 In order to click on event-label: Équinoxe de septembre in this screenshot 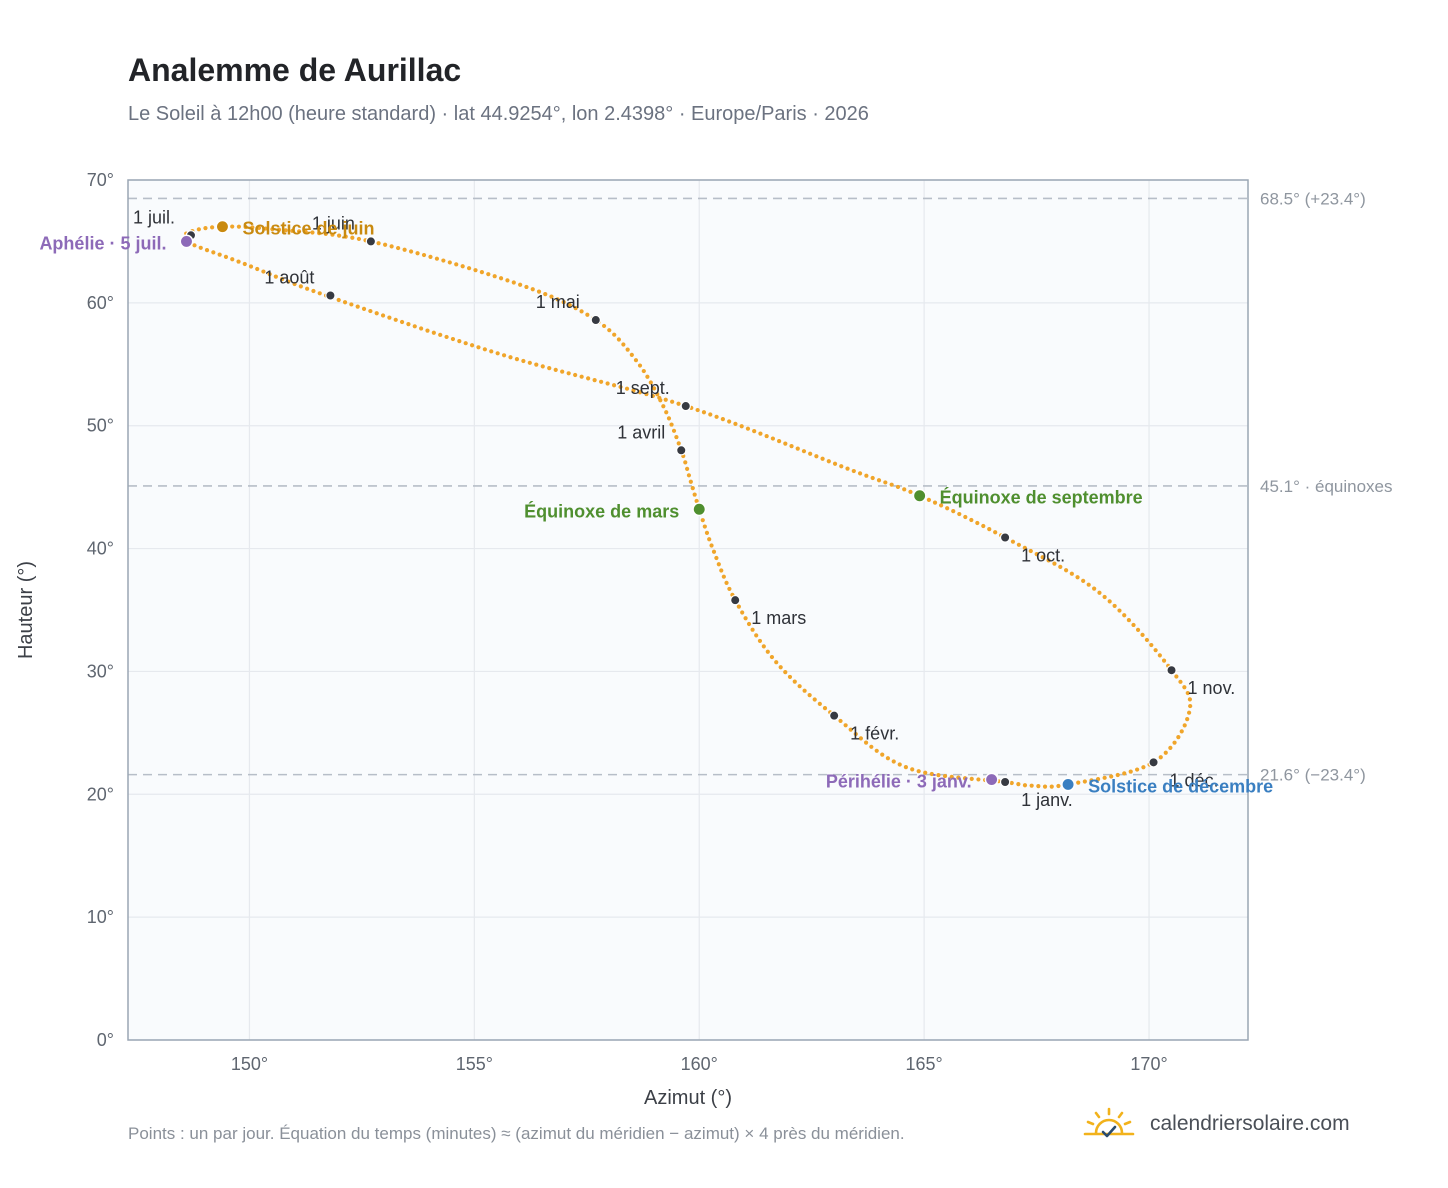, I will do `click(1041, 497)`.